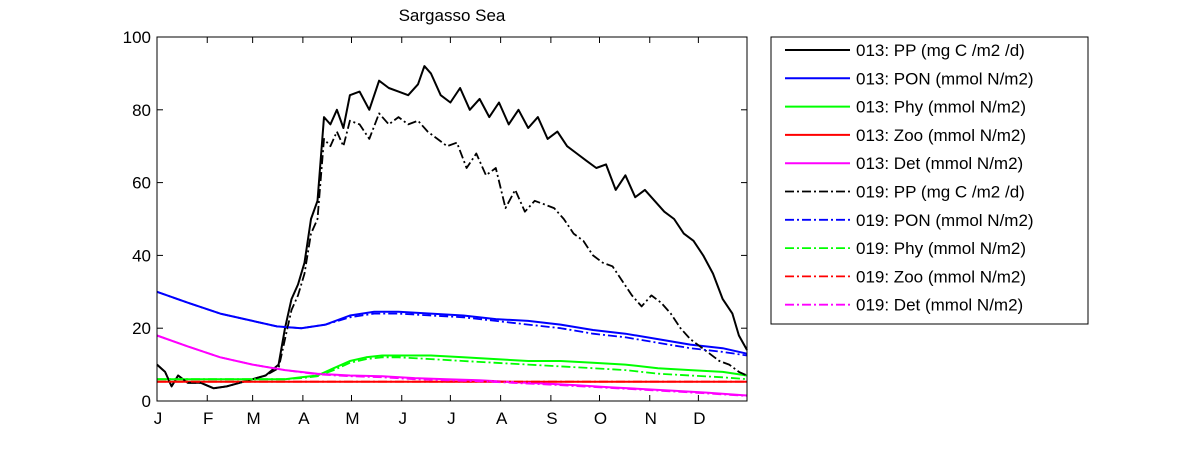 This screenshot has width=1200, height=450. What do you see at coordinates (551, 418) in the screenshot?
I see `x-tick-label: S` at bounding box center [551, 418].